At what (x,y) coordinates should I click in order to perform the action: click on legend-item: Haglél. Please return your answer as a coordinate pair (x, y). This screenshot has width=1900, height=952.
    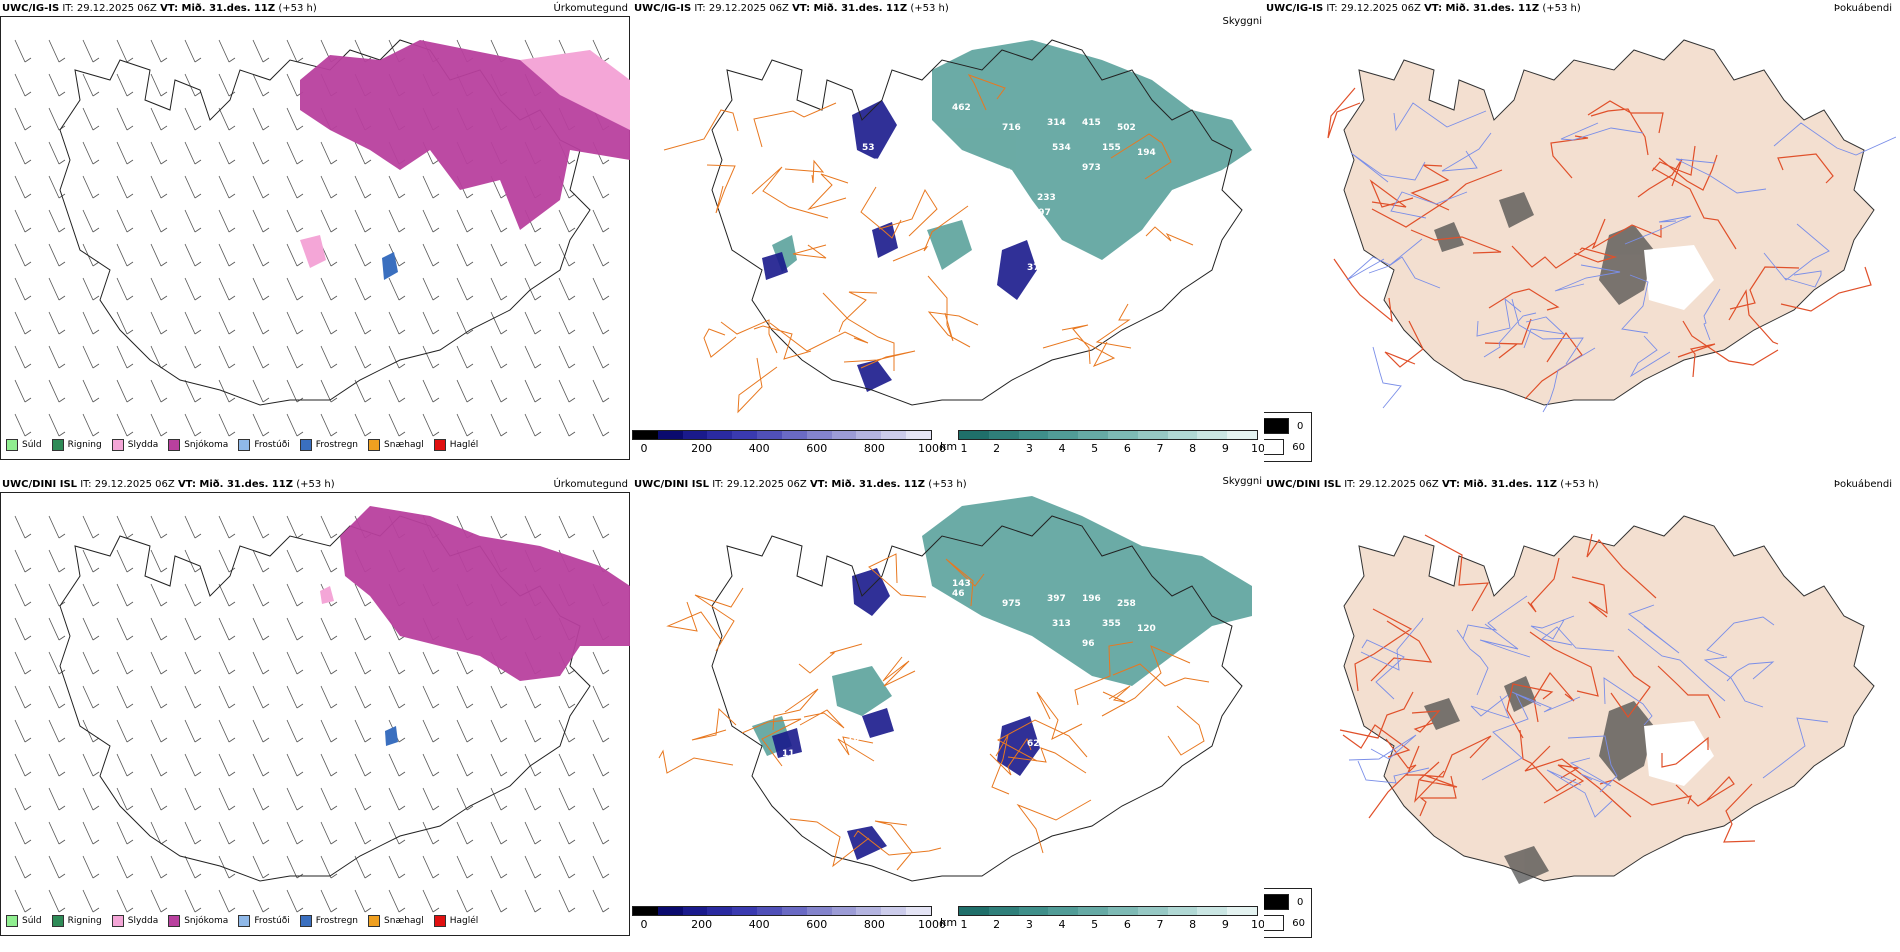
    Looking at the image, I should click on (455, 445).